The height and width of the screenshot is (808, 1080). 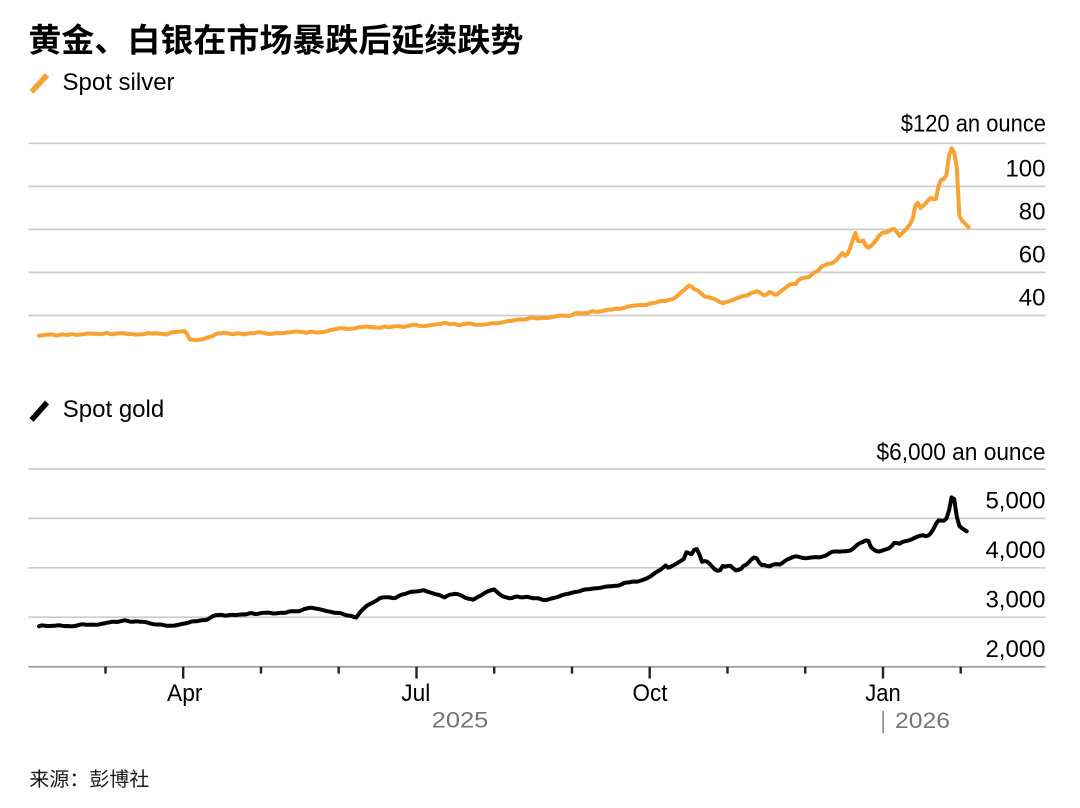 What do you see at coordinates (973, 124) in the screenshot?
I see `svg-text: $120 an ounce` at bounding box center [973, 124].